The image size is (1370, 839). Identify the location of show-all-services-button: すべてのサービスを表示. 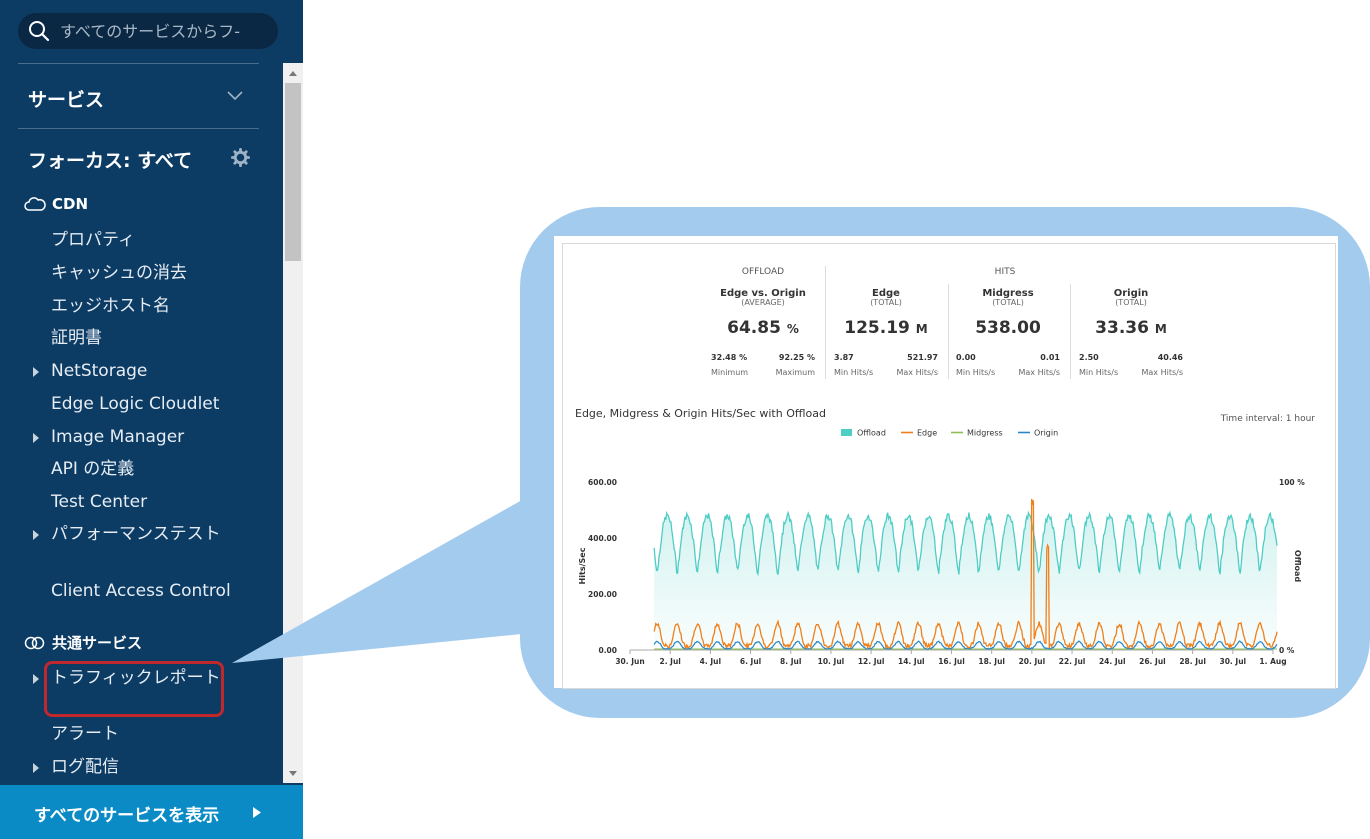
(151, 812).